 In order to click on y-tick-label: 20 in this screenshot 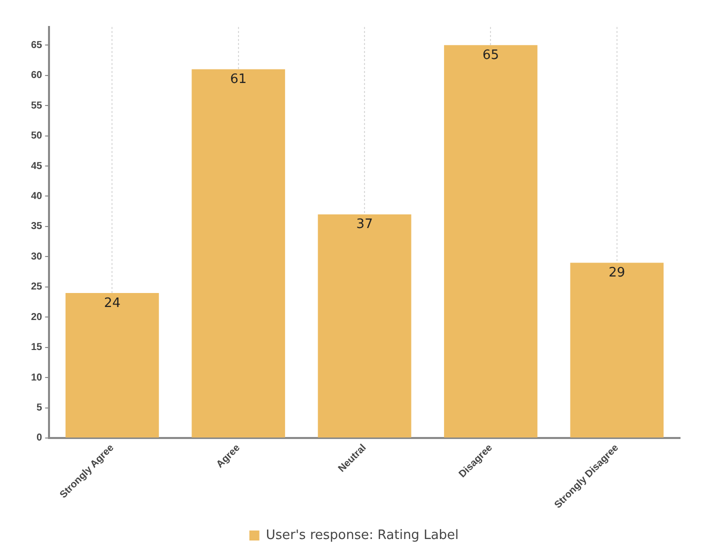, I will do `click(37, 317)`.